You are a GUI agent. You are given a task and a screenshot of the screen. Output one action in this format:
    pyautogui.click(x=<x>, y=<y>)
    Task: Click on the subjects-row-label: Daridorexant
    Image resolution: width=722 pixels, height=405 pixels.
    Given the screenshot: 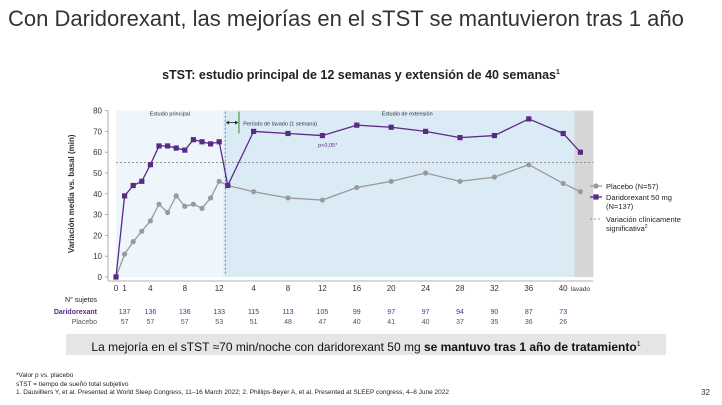 What is the action you would take?
    pyautogui.click(x=76, y=312)
    